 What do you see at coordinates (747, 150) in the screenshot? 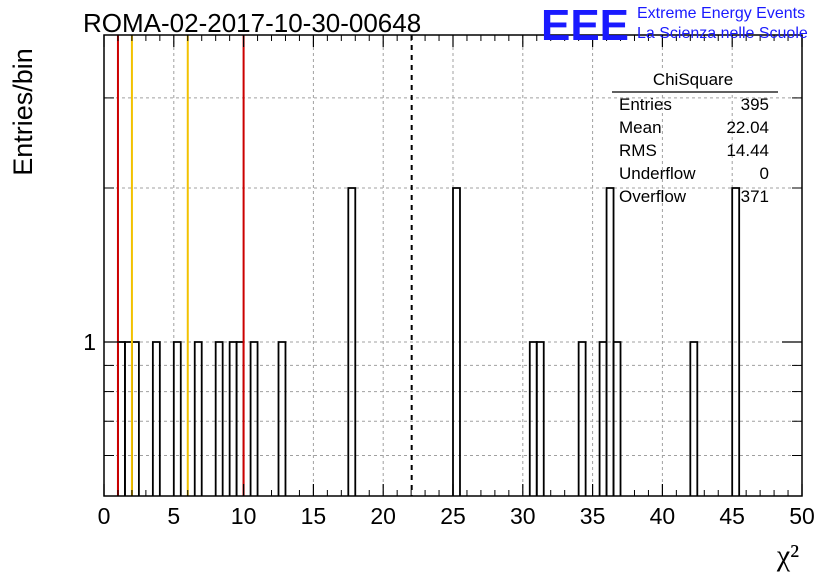
I see `stats-value: 14.44` at bounding box center [747, 150].